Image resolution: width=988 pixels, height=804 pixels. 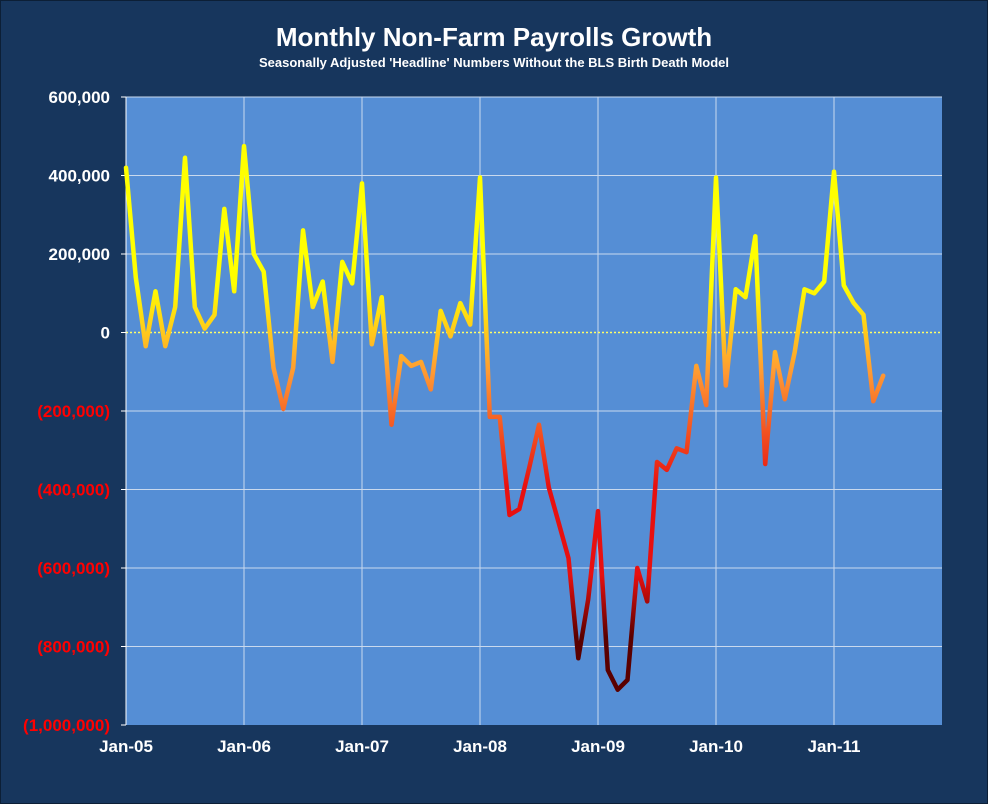 I want to click on y-axis-ticks, so click(x=123, y=411).